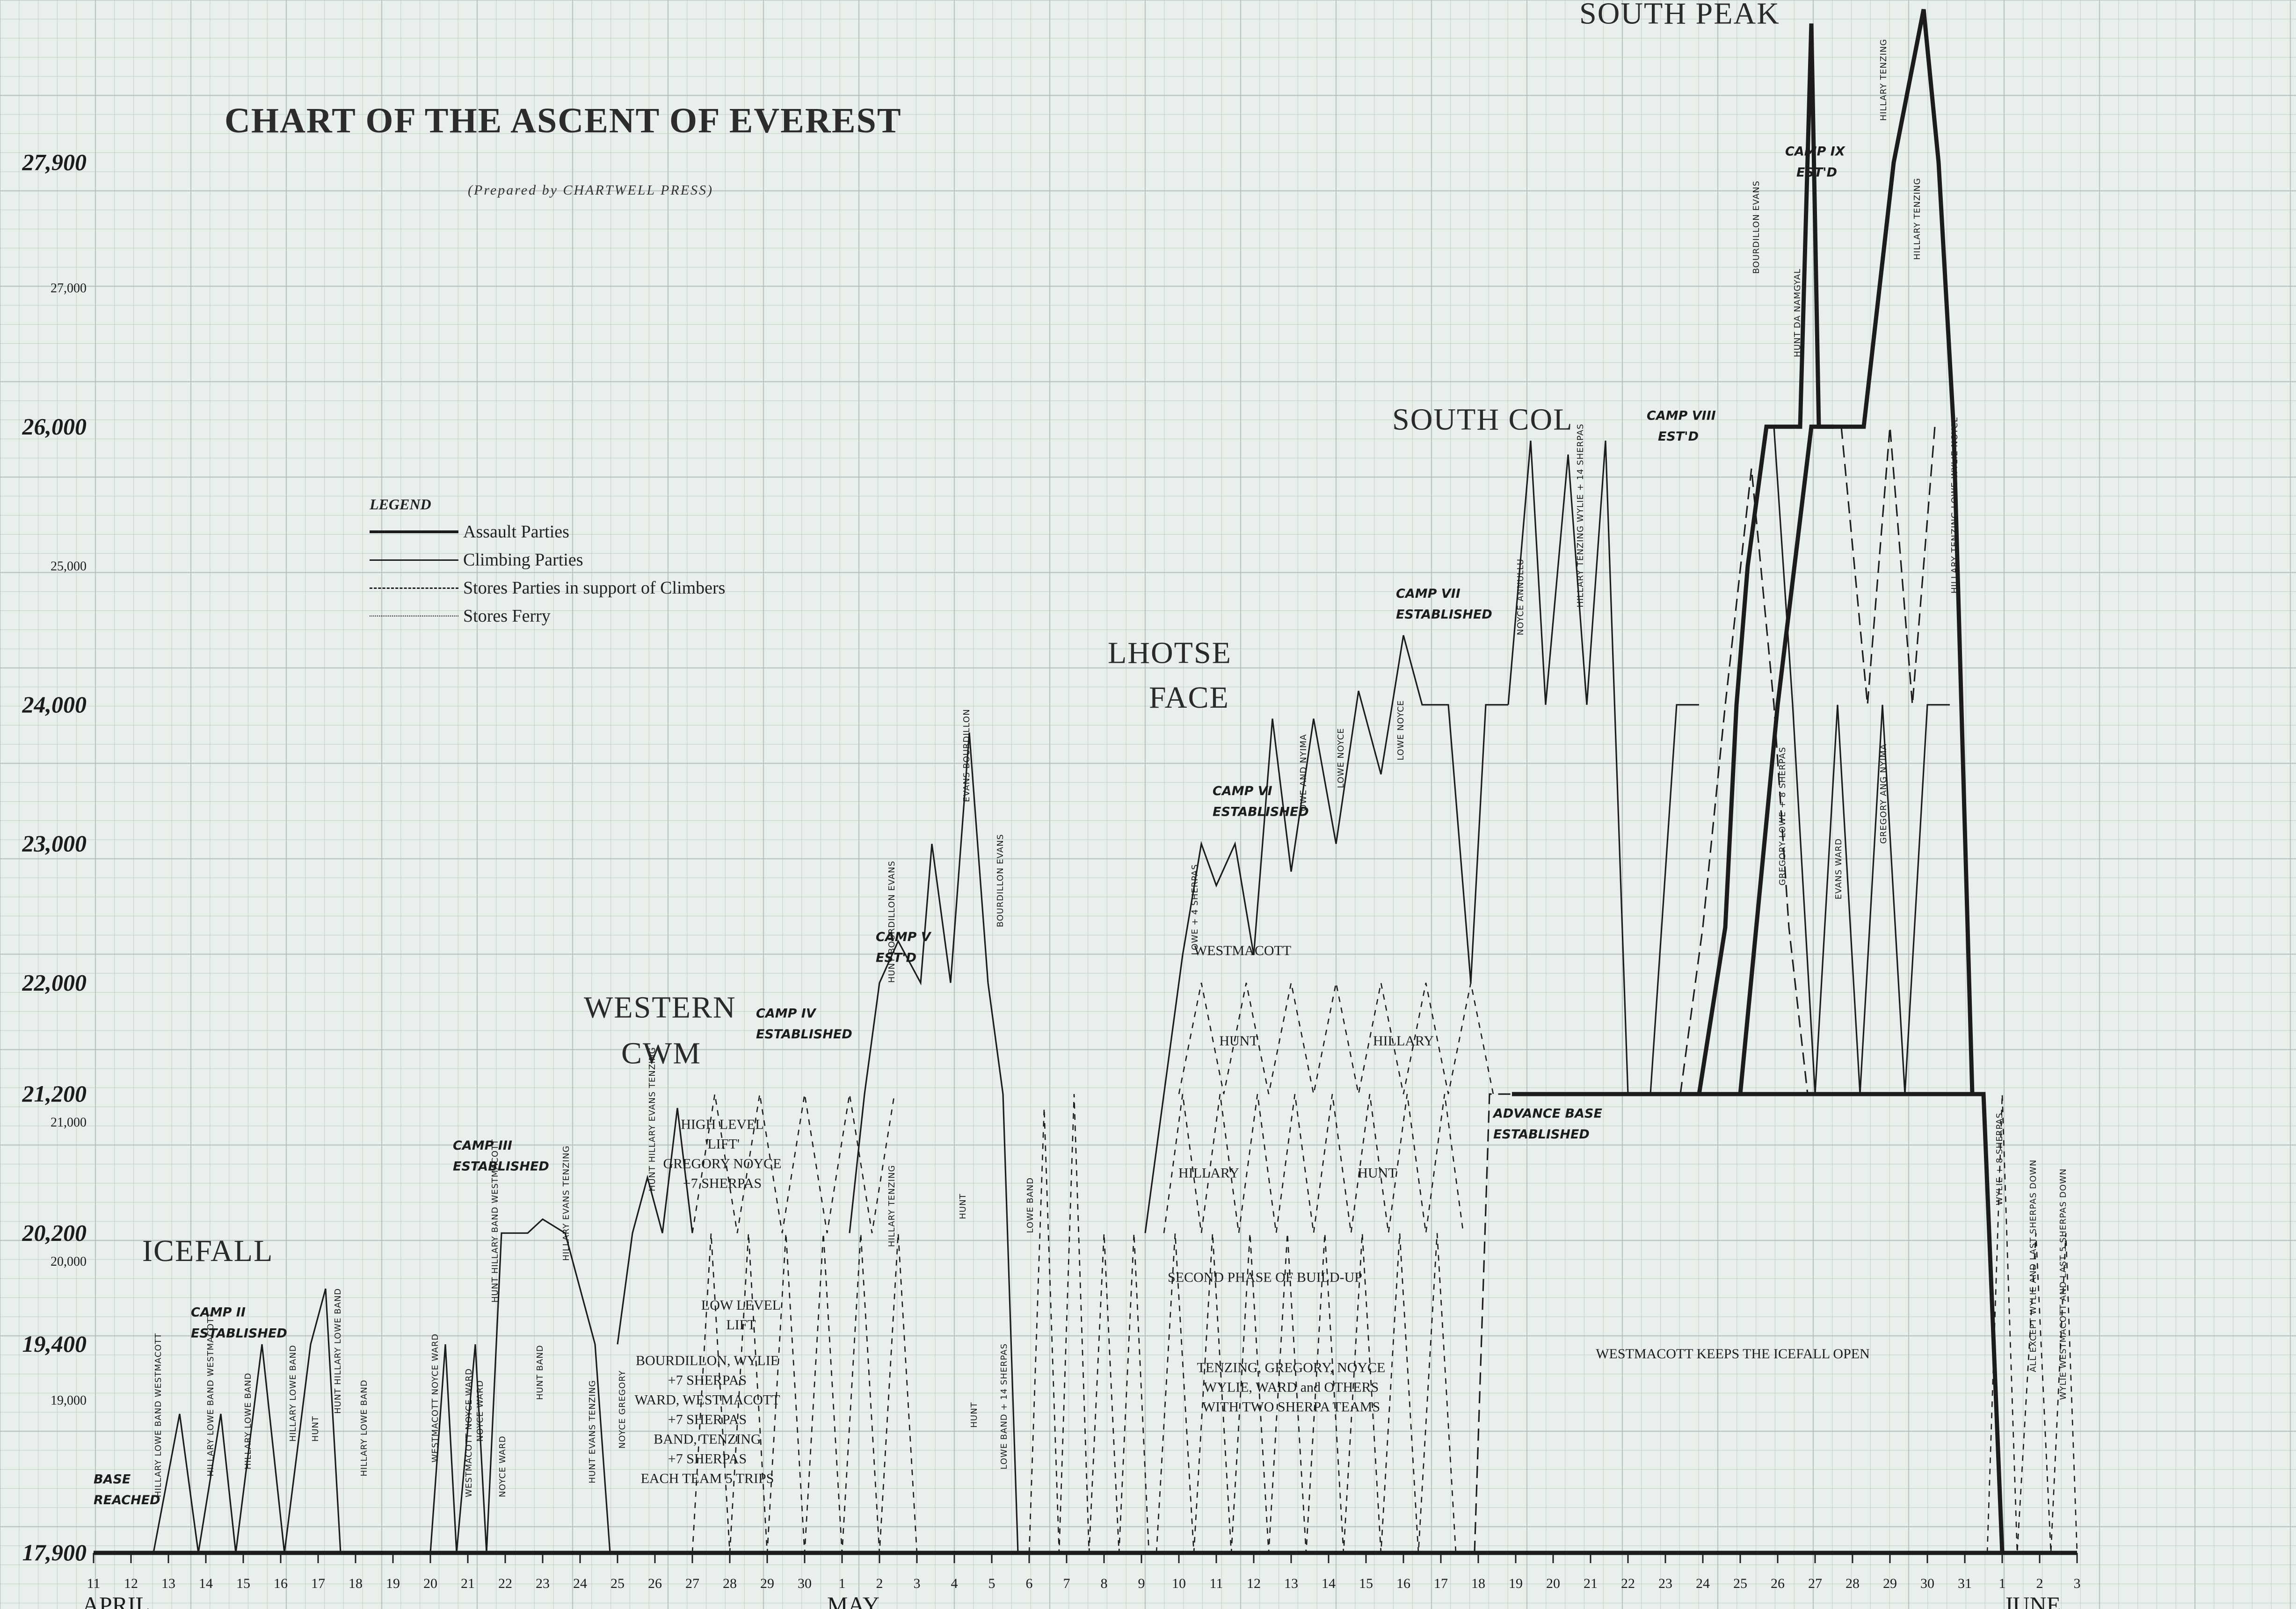  Describe the element at coordinates (991, 1583) in the screenshot. I see `x-tick-label: 5` at that location.